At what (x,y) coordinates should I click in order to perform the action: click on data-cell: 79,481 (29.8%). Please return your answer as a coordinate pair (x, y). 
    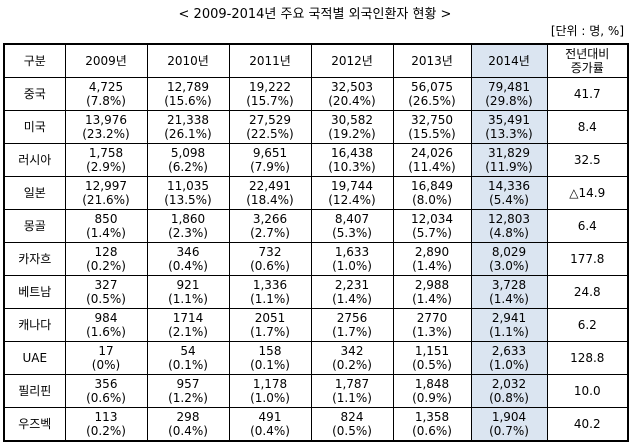
    Looking at the image, I should click on (509, 94).